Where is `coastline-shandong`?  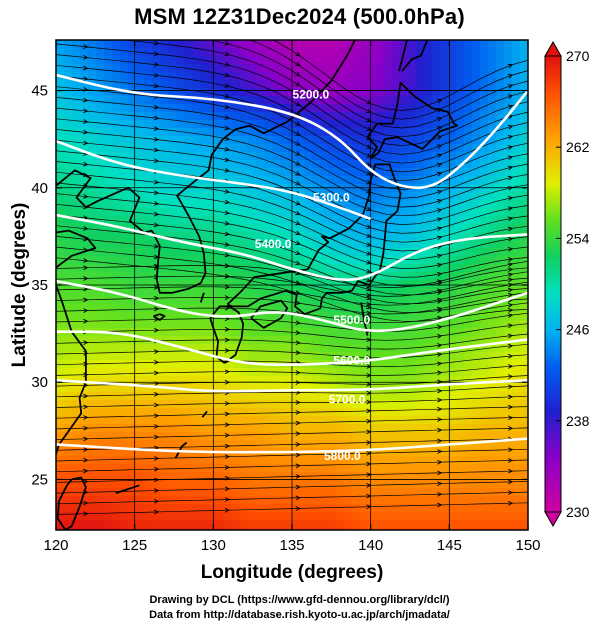
coastline-shandong is located at coordinates (76, 249).